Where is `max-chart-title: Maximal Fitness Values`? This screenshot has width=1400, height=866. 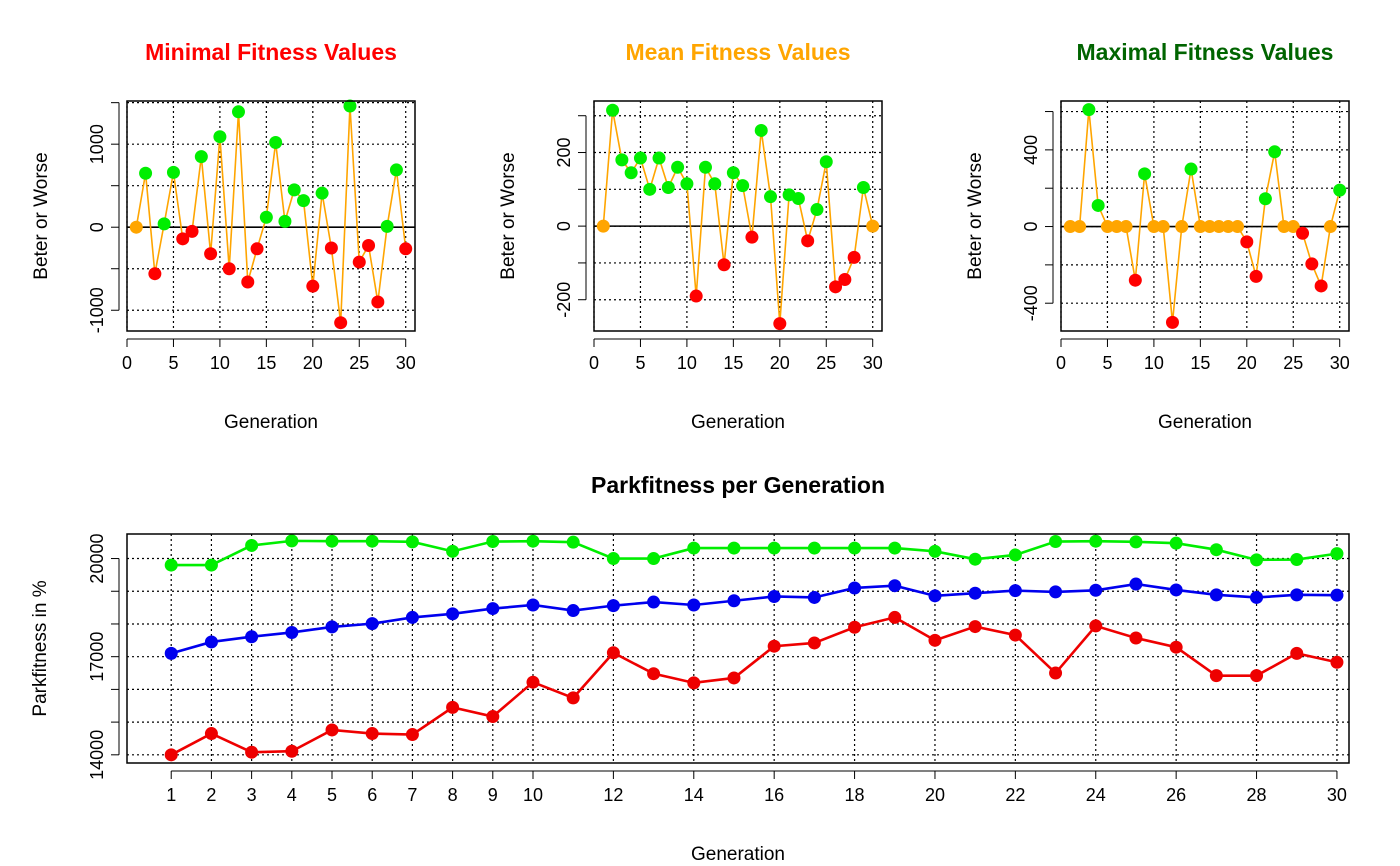
max-chart-title: Maximal Fitness Values is located at coordinates (1205, 52).